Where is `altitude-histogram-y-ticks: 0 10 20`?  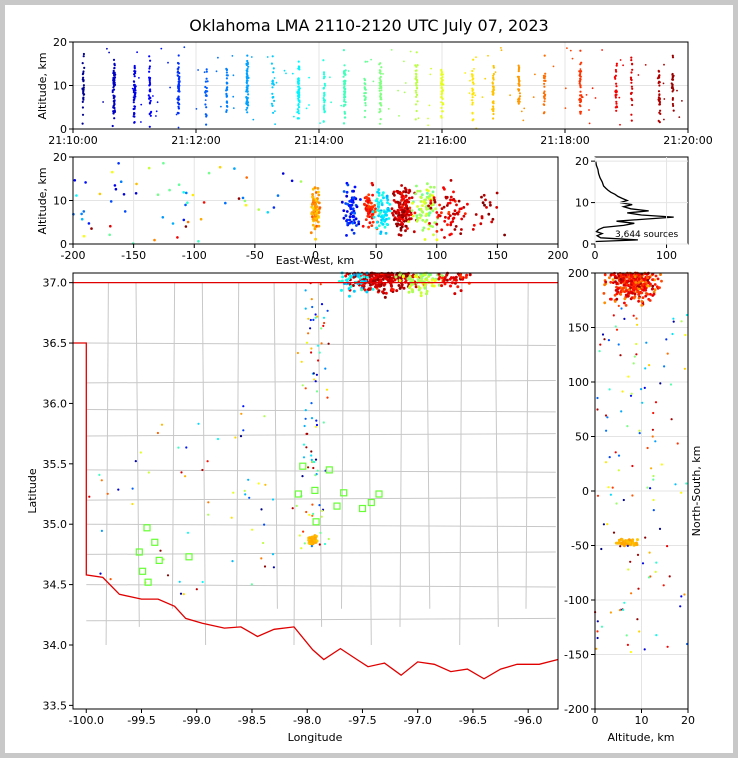 altitude-histogram-y-ticks: 0 10 20 is located at coordinates (631, 203).